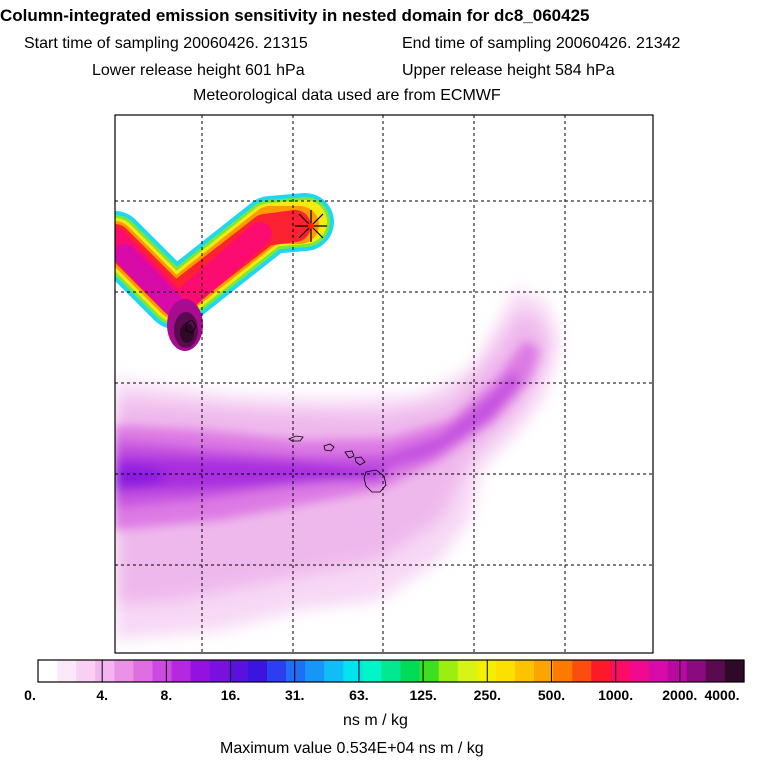 The width and height of the screenshot is (768, 768). Describe the element at coordinates (375, 720) in the screenshot. I see `colorbar-units: ns m / kg` at that location.